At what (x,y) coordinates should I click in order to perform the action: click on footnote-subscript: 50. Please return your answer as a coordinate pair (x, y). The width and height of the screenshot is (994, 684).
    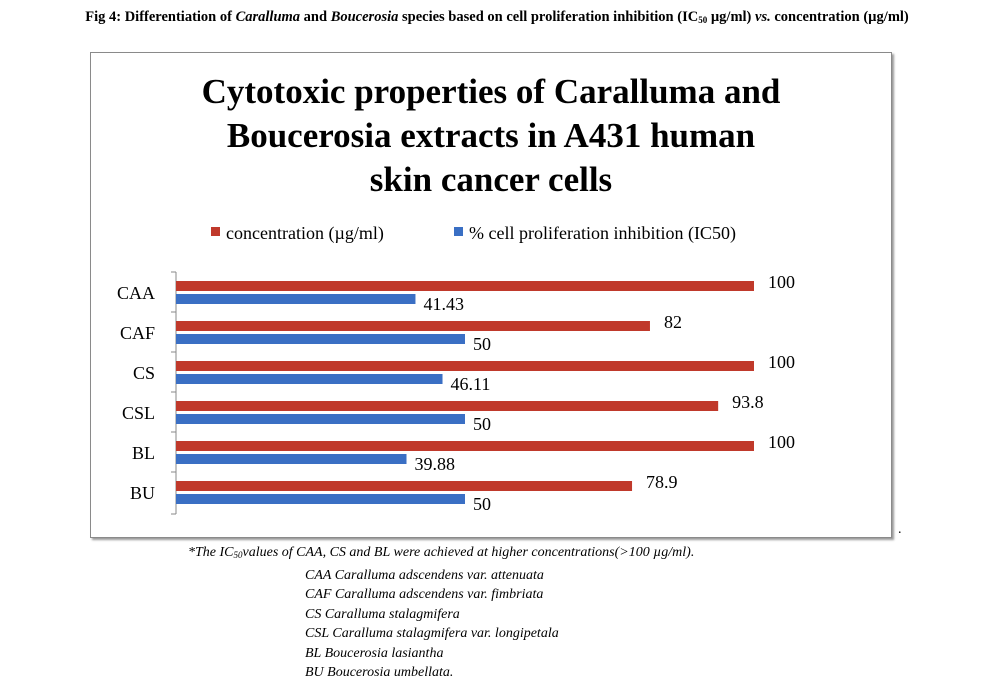
    Looking at the image, I should click on (238, 555).